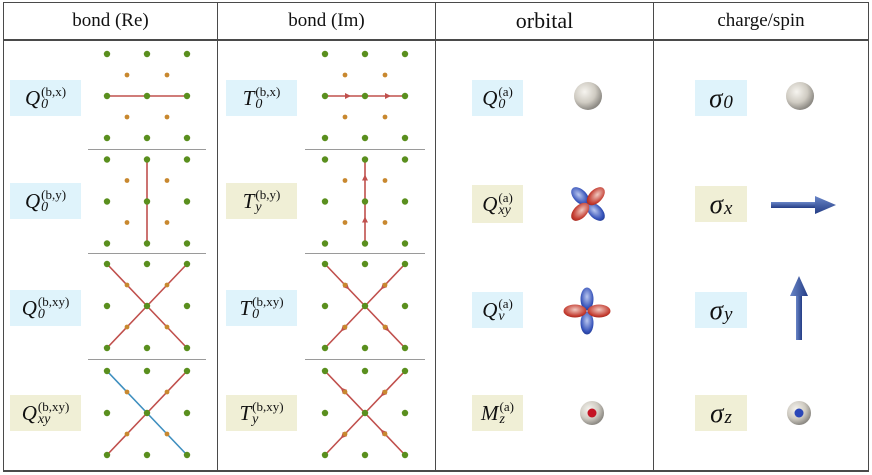 This screenshot has width=872, height=475. Describe the element at coordinates (261, 413) in the screenshot. I see `bond-im-label-3: T (b,xy) y` at that location.